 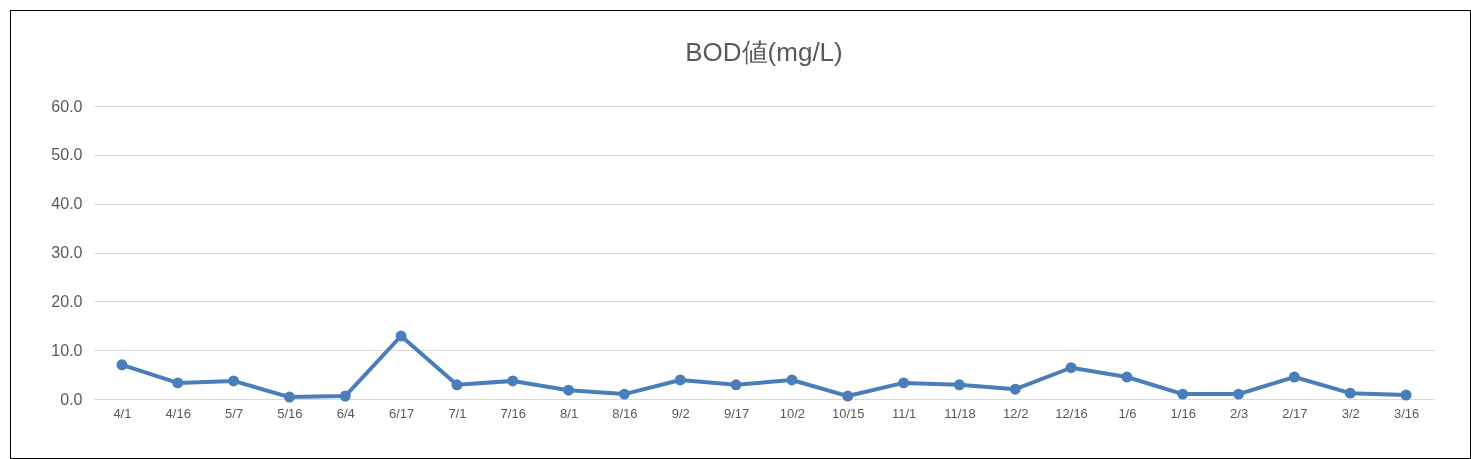 I want to click on x-tick-label: 12/2, so click(x=1016, y=413).